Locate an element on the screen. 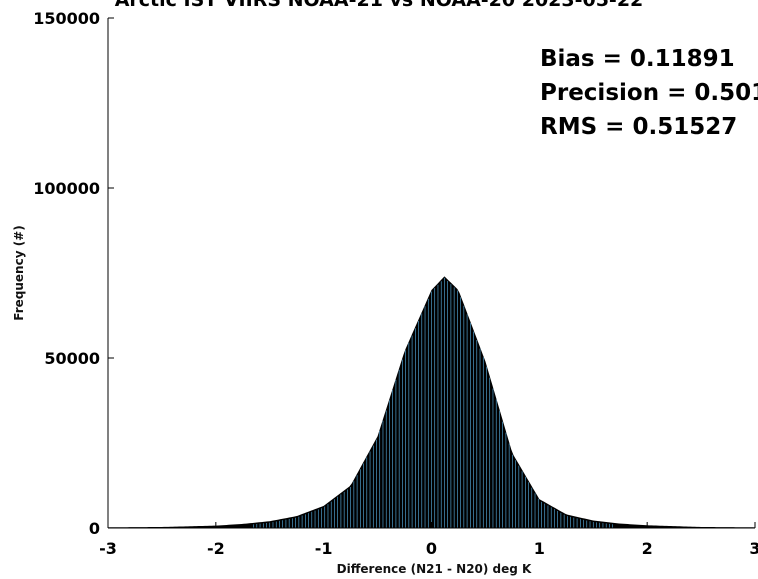 Image resolution: width=758 pixels, height=579 pixels. x-tick-label: 1 is located at coordinates (539, 548).